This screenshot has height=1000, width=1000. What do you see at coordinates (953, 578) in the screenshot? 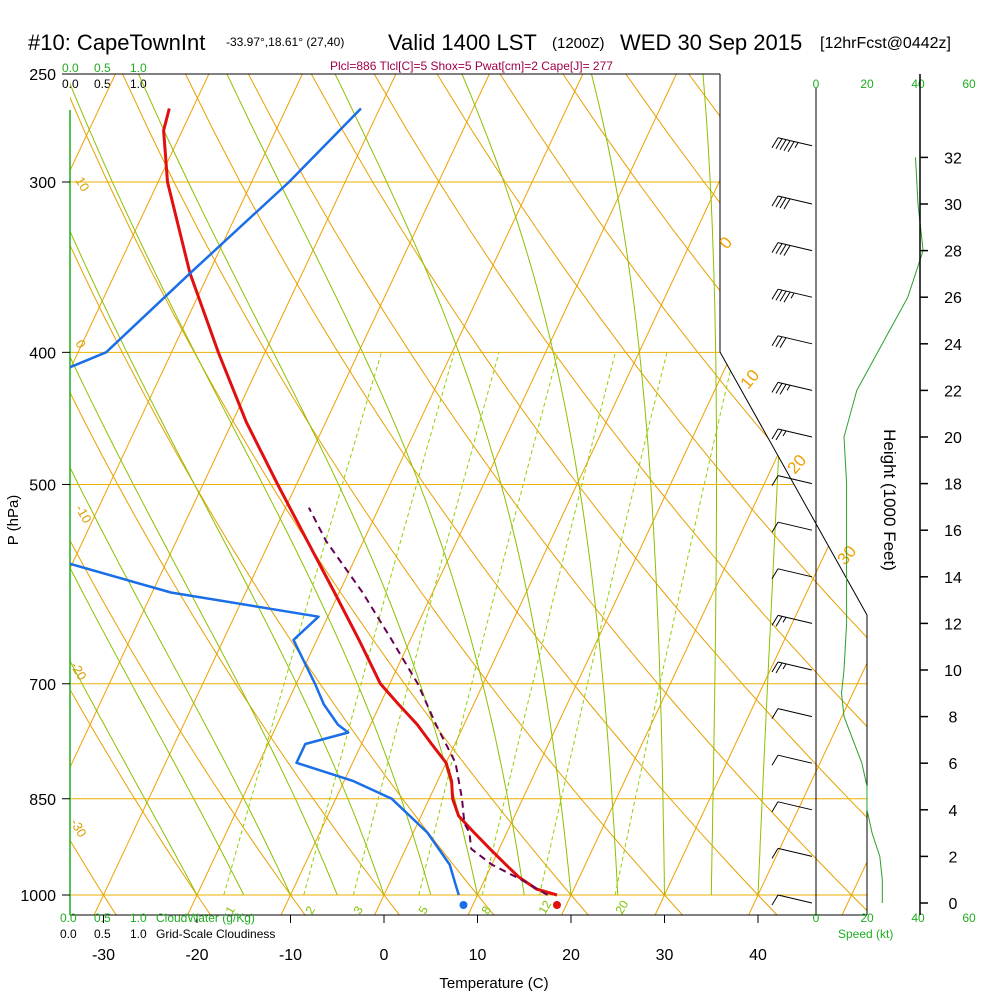
I see `height-tick-label: 14` at bounding box center [953, 578].